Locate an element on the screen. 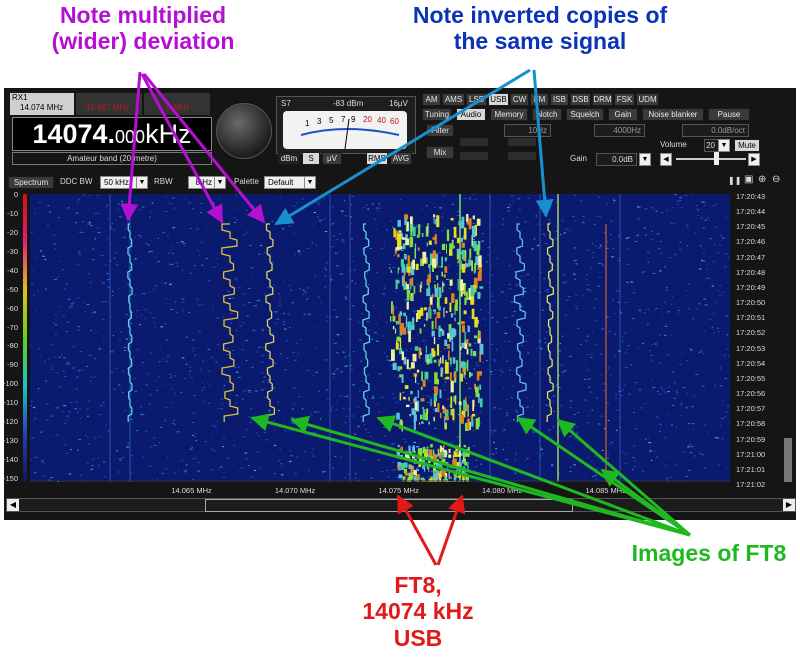 The image size is (800, 670). ft8-block is located at coordinates (437, 348).